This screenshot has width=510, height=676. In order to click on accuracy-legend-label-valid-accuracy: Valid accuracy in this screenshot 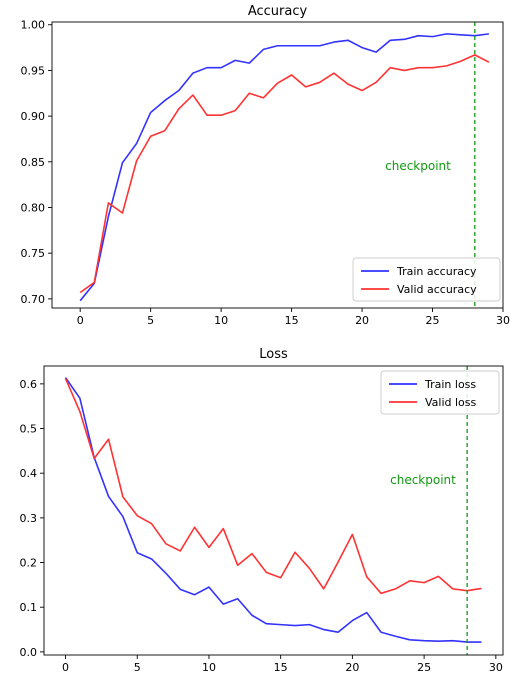, I will do `click(437, 289)`.